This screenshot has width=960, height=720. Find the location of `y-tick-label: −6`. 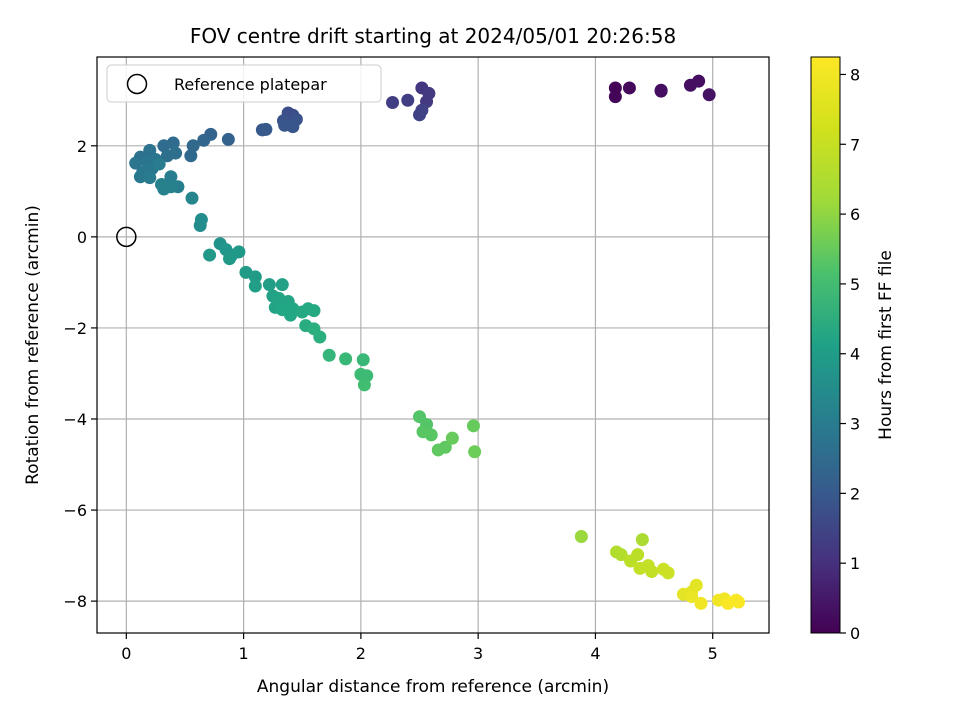

y-tick-label: −6 is located at coordinates (75, 510).